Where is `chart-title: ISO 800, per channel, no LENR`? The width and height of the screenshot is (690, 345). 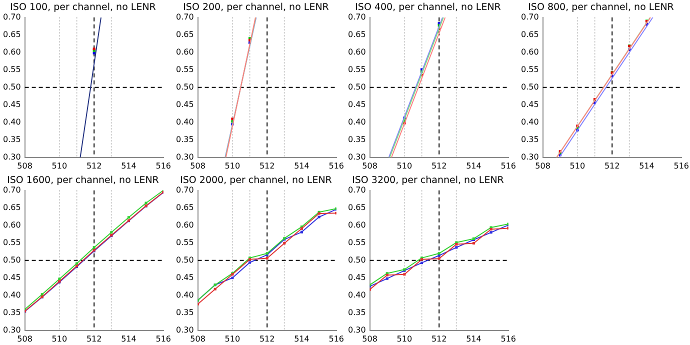
chart-title: ISO 800, per channel, no LENR is located at coordinates (601, 8).